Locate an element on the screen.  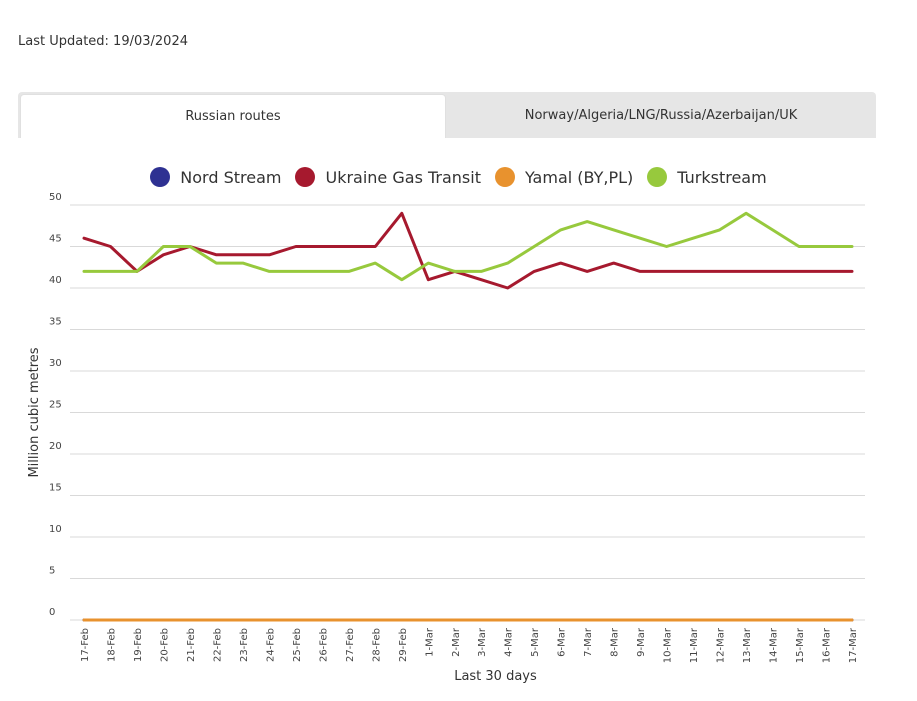
x-tick-label-2: 19-Feb is located at coordinates (138, 645).